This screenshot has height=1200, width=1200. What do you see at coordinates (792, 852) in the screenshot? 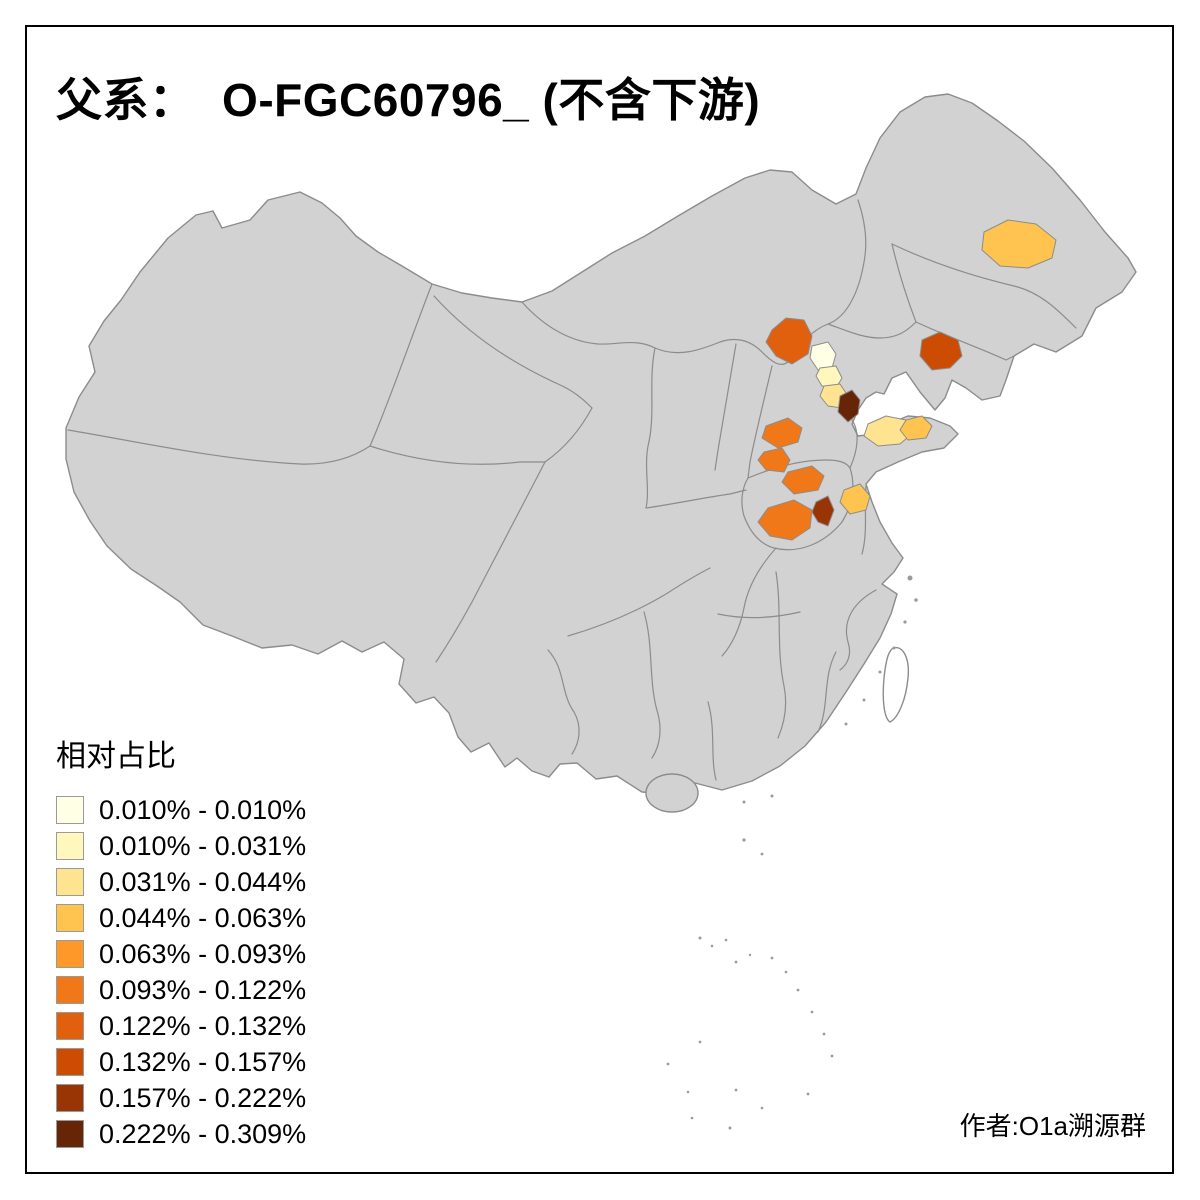
I see `sea-islands` at bounding box center [792, 852].